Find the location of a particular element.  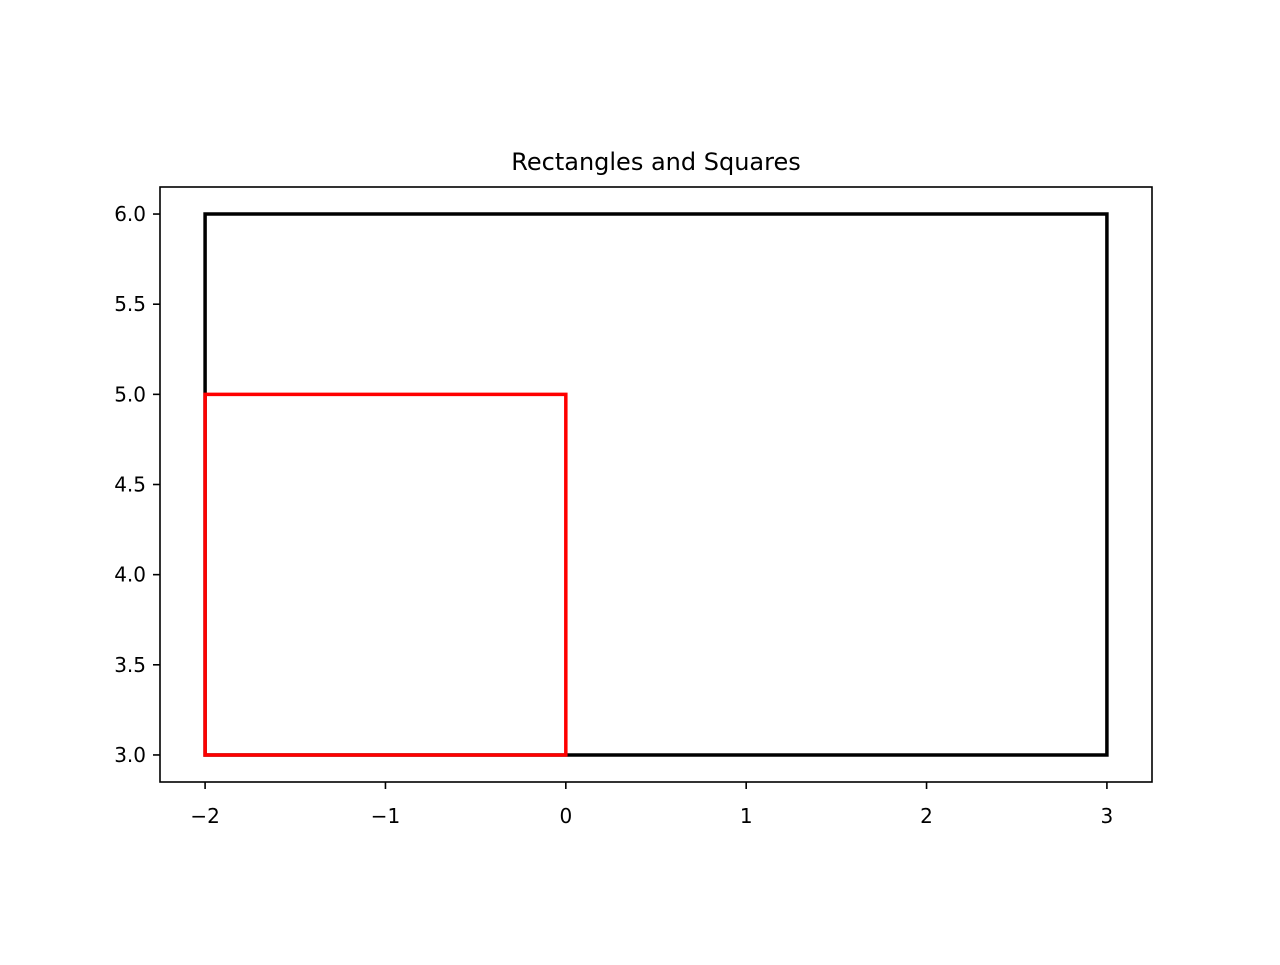

y-tick-label: 4.5 is located at coordinates (130, 485).